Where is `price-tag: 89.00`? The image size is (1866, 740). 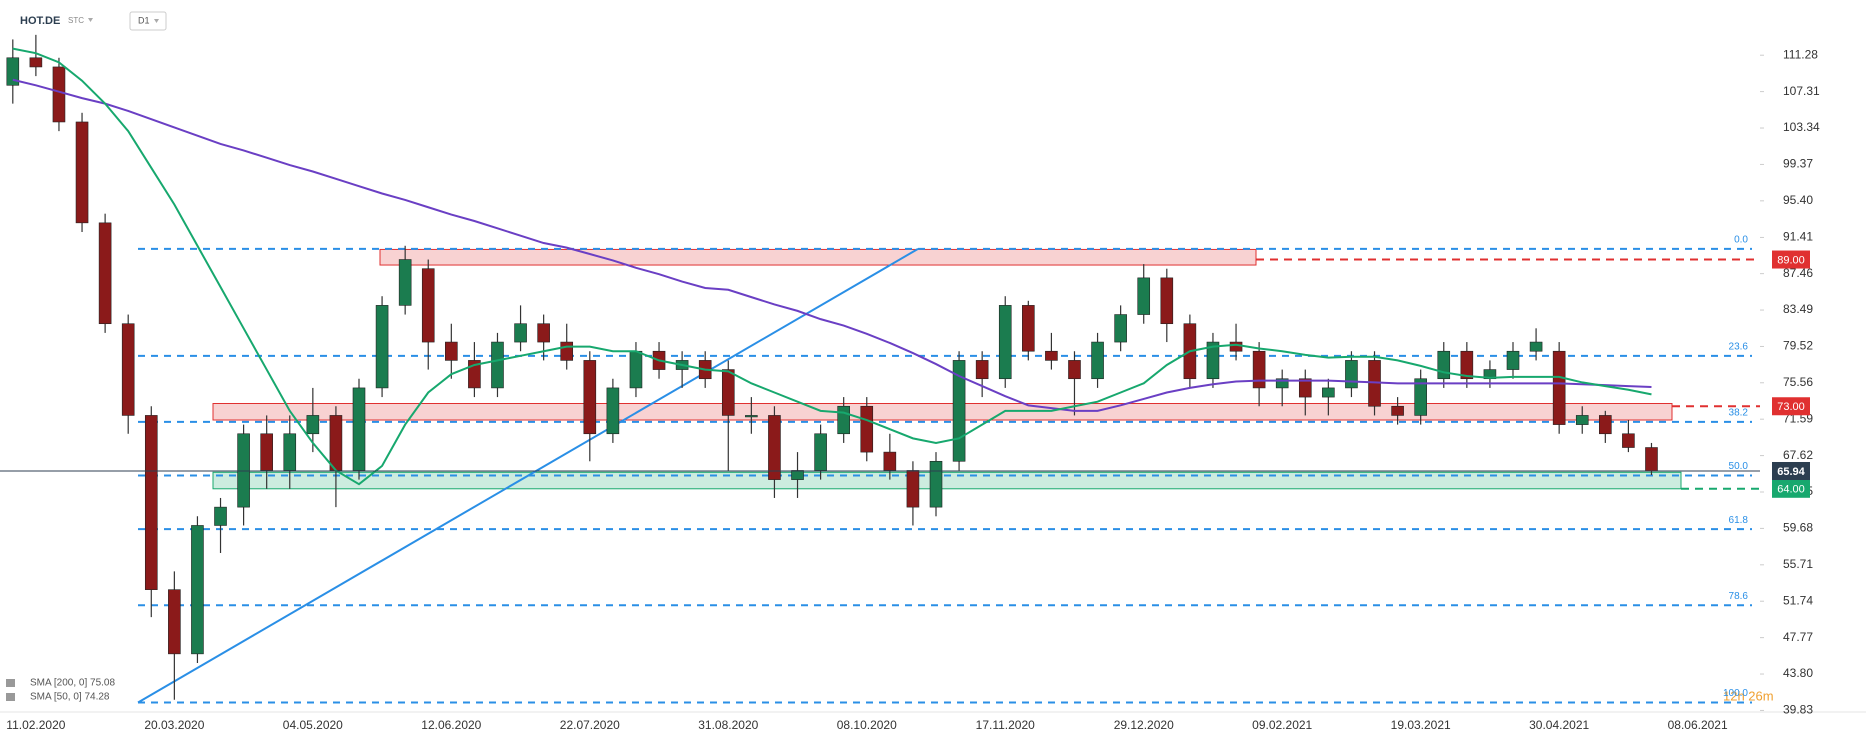
price-tag: 89.00 is located at coordinates (1791, 260).